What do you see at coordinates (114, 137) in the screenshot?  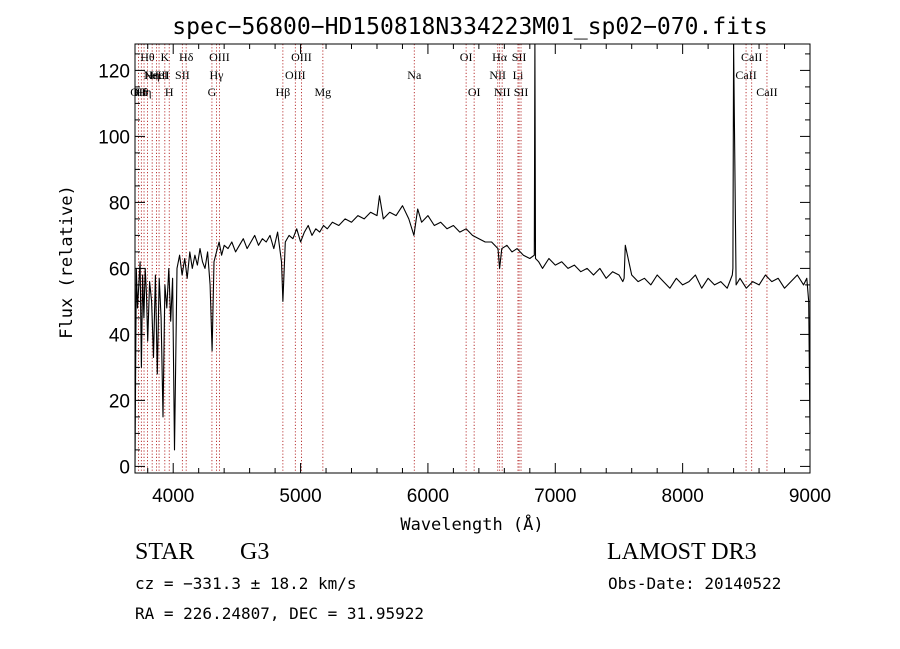 I see `y-tick-label: 100` at bounding box center [114, 137].